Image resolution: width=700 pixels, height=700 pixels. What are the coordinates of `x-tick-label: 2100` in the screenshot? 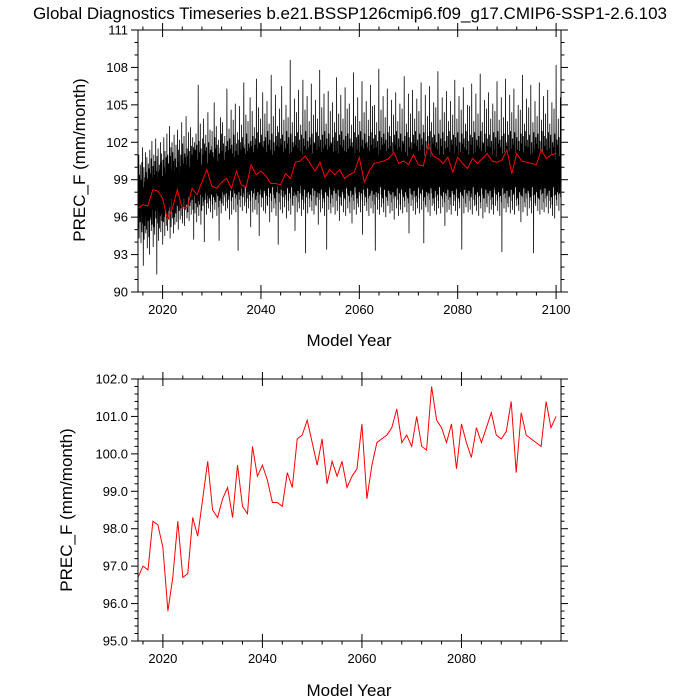 It's located at (556, 309).